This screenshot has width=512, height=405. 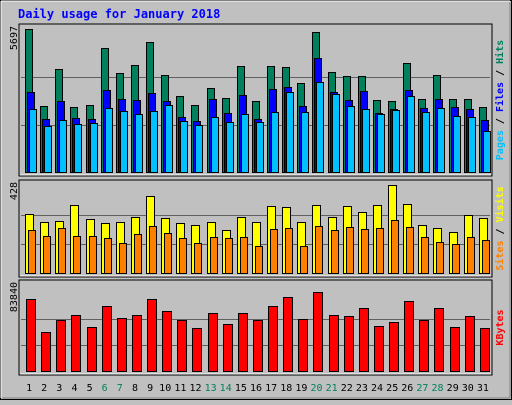 What do you see at coordinates (150, 388) in the screenshot?
I see `x-label-day-9: 9` at bounding box center [150, 388].